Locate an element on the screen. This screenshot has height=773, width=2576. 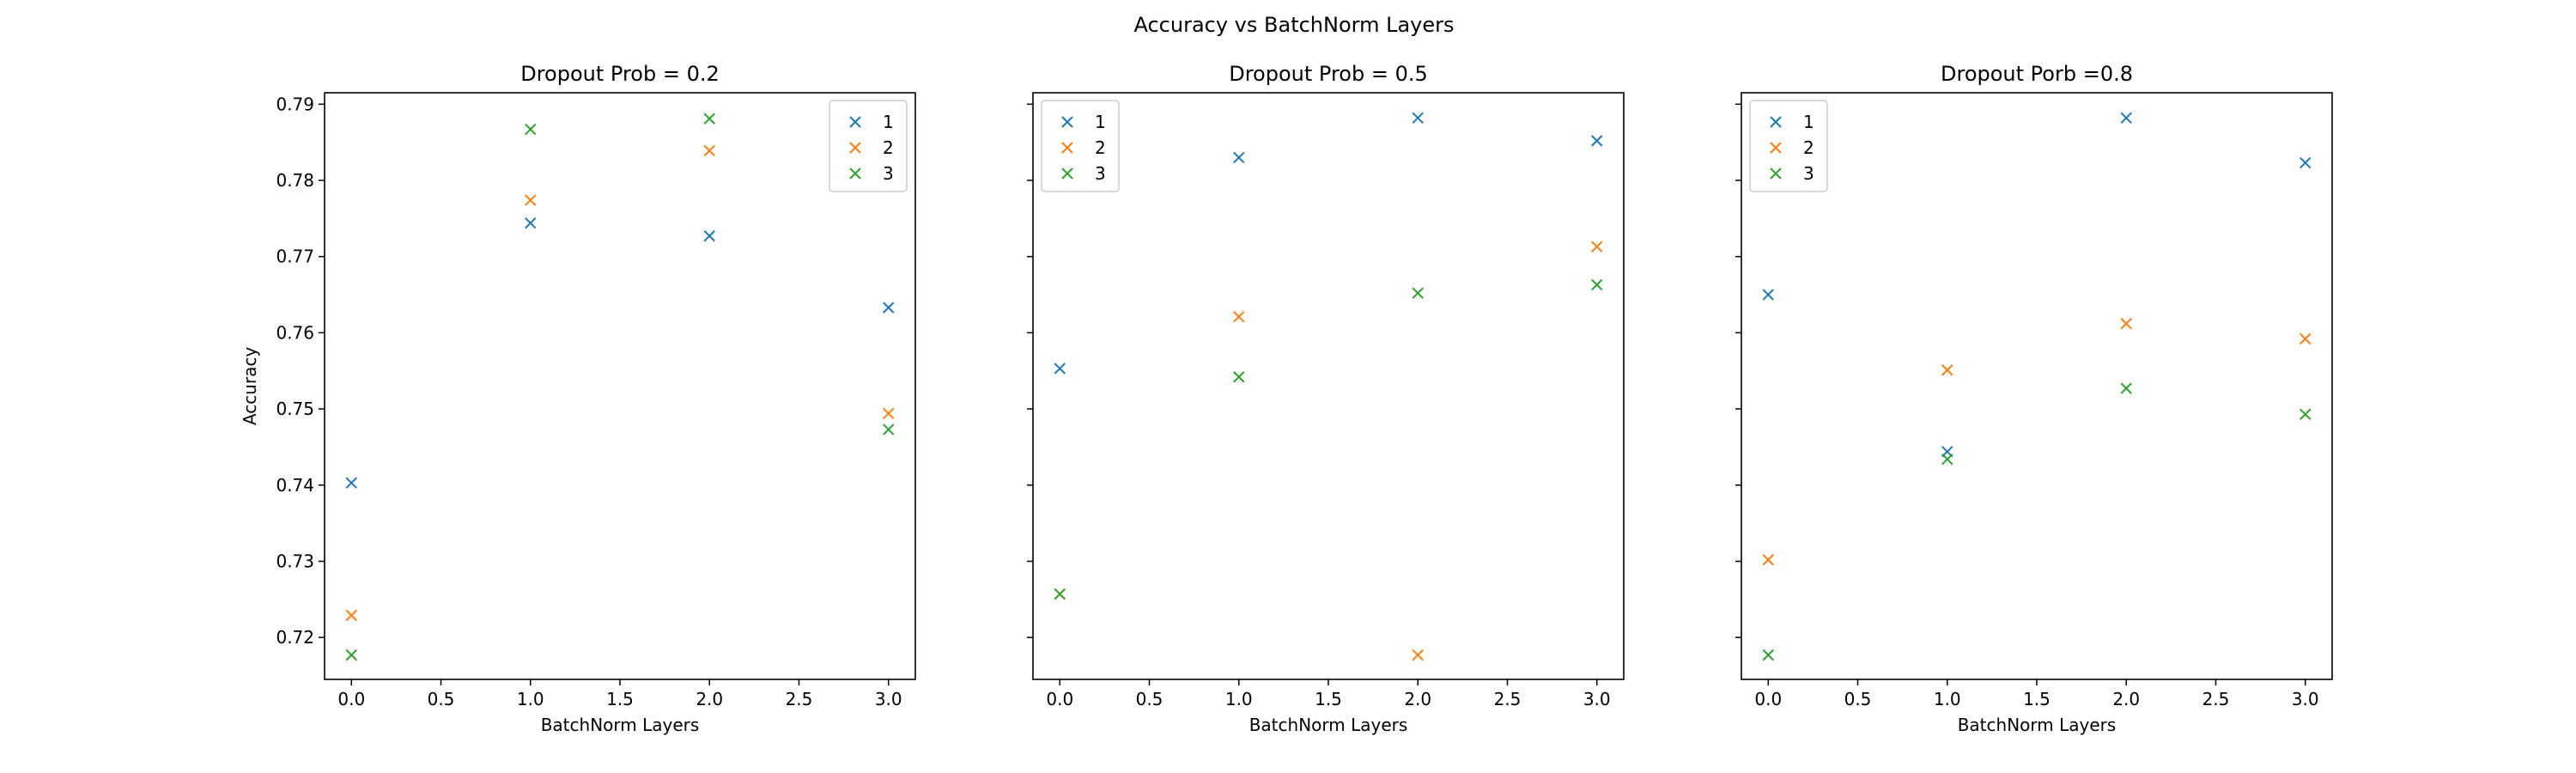
y-tick-label: 0.74 is located at coordinates (295, 486).